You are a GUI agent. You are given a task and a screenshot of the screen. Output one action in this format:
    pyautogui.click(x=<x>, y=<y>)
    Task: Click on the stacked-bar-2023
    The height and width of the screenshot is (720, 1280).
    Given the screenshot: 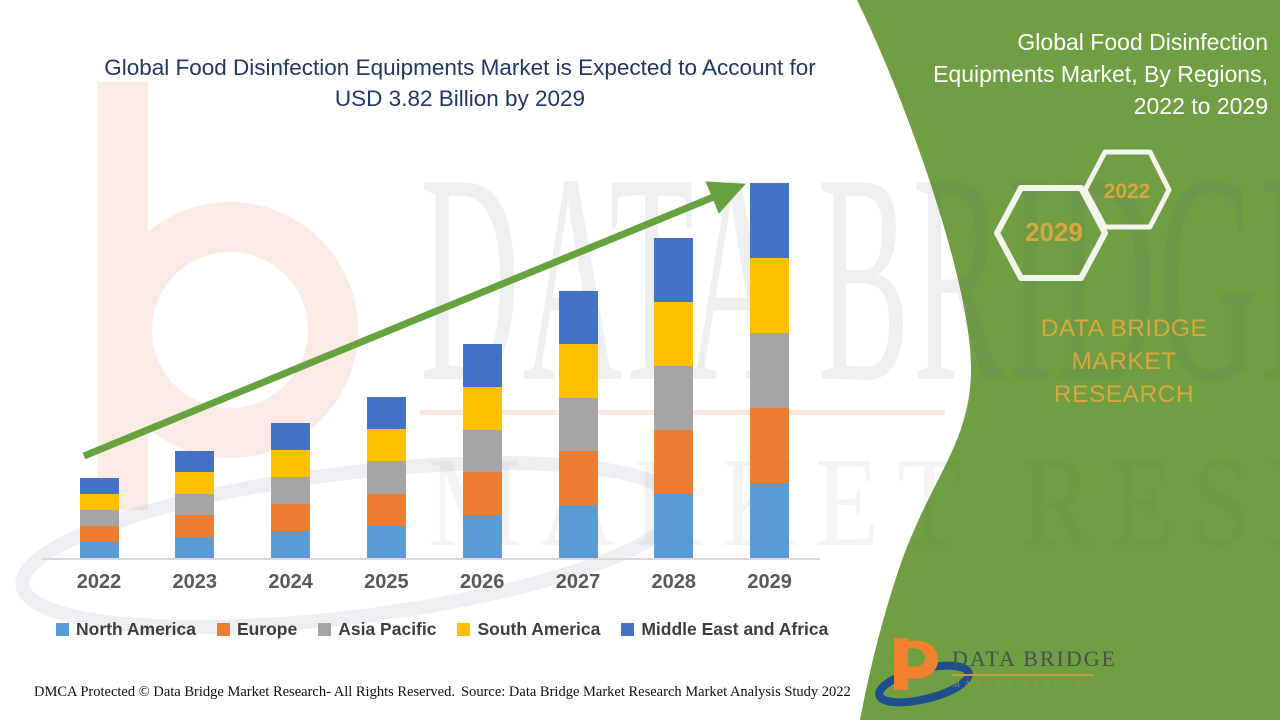 What is the action you would take?
    pyautogui.click(x=195, y=504)
    